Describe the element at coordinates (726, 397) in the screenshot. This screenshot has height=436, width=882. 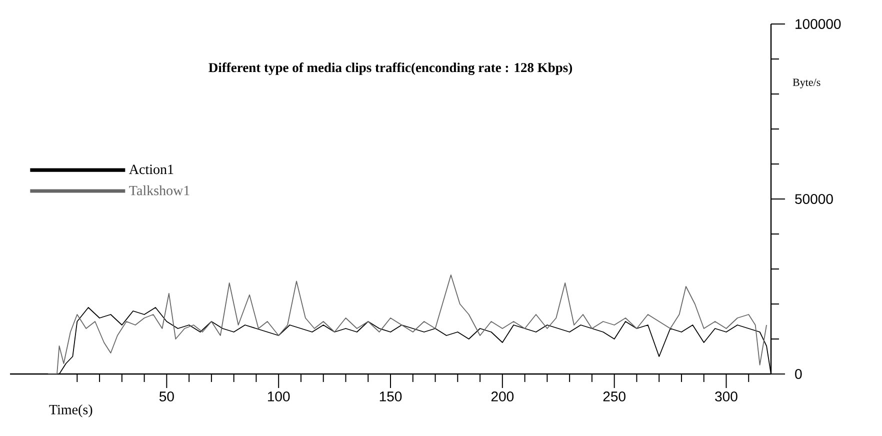
I see `x-tick-label: 300` at that location.